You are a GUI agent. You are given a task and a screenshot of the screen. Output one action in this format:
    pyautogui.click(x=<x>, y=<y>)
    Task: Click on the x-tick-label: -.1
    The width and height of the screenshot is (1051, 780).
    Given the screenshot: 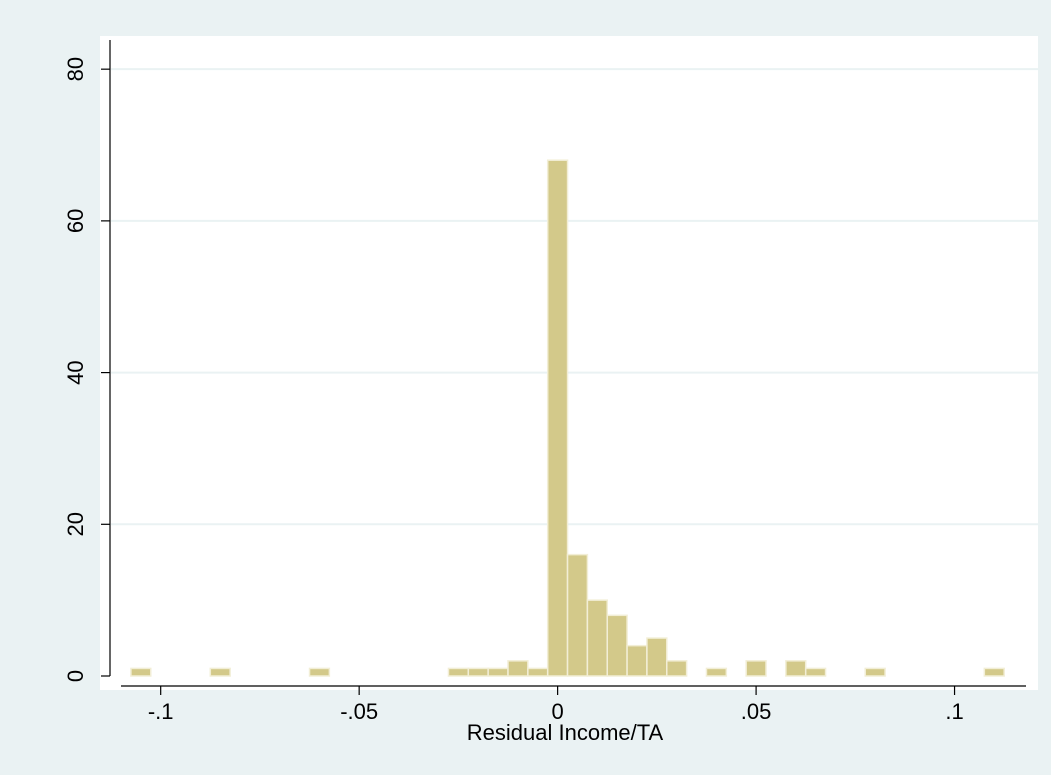 What is the action you would take?
    pyautogui.click(x=161, y=711)
    